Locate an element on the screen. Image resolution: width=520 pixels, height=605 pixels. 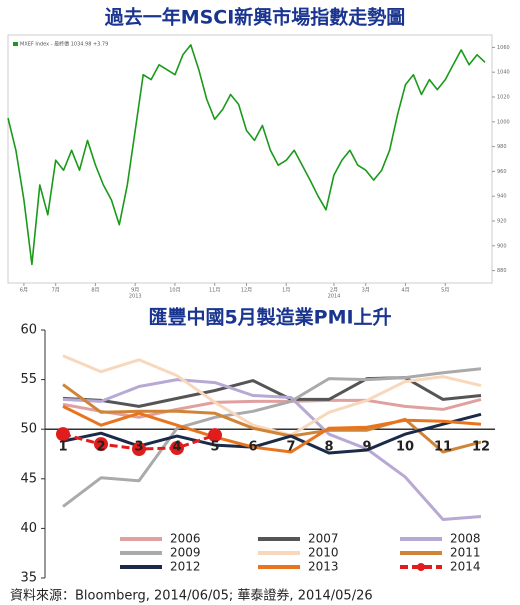
legend-label: 2006 is located at coordinates (185, 539).